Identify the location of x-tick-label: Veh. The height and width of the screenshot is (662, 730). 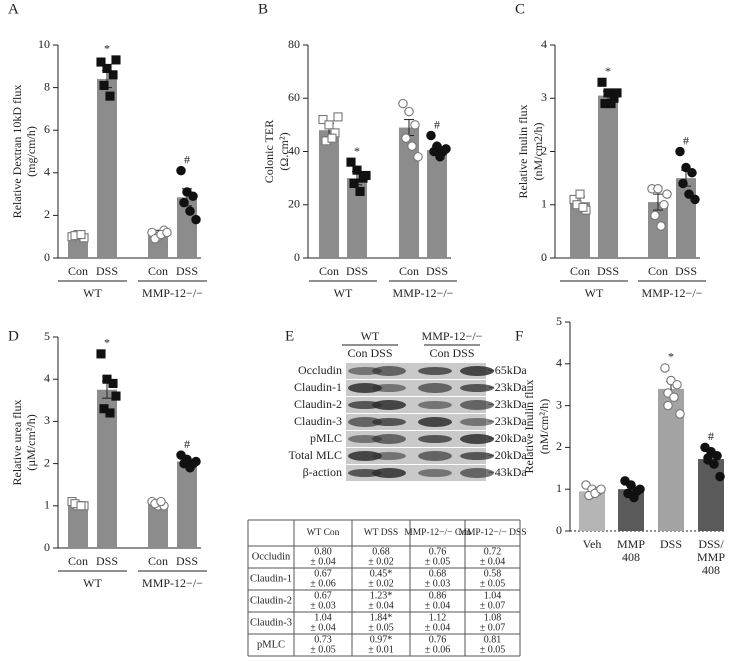
(592, 544).